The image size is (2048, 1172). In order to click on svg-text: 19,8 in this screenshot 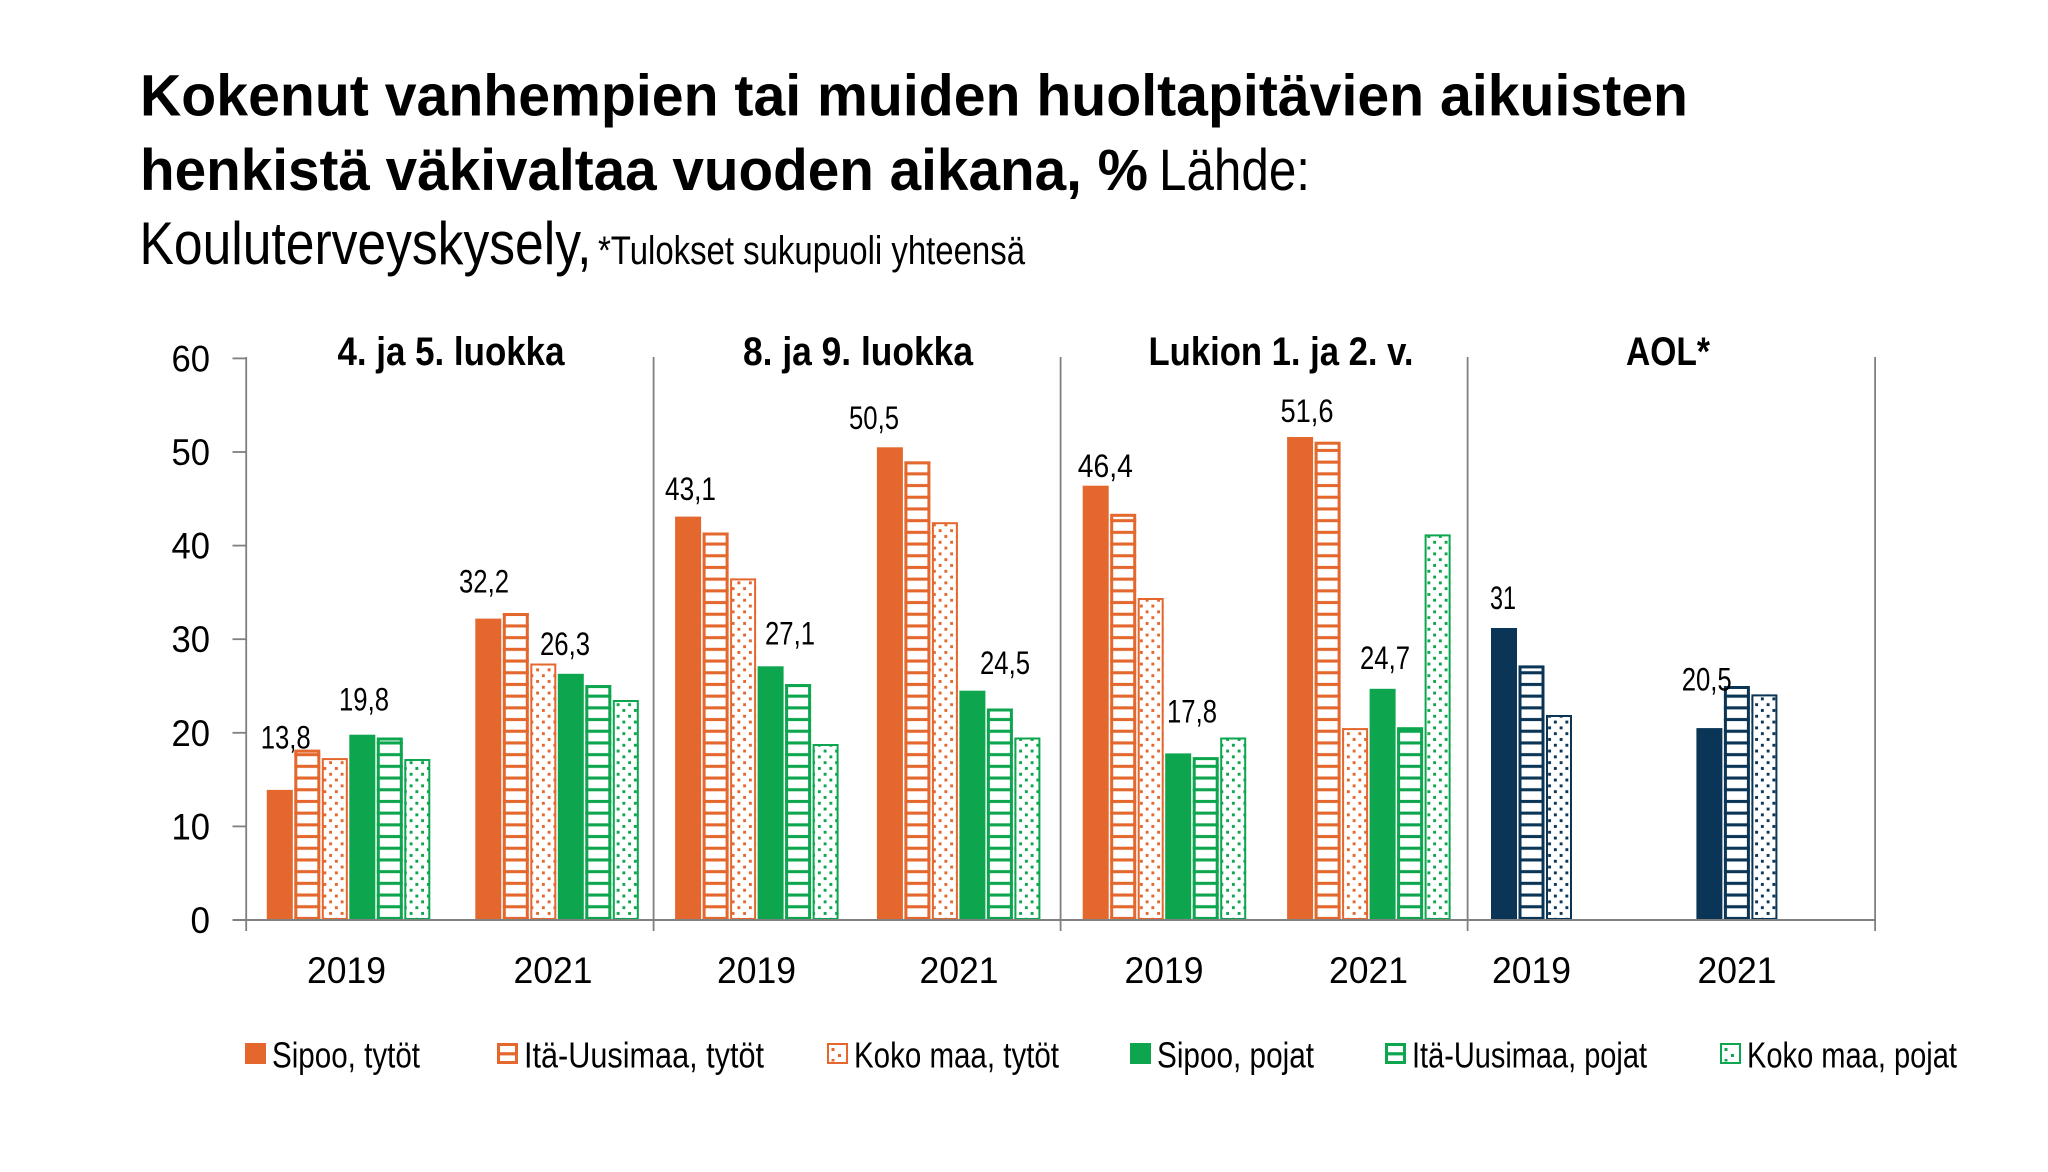, I will do `click(364, 700)`.